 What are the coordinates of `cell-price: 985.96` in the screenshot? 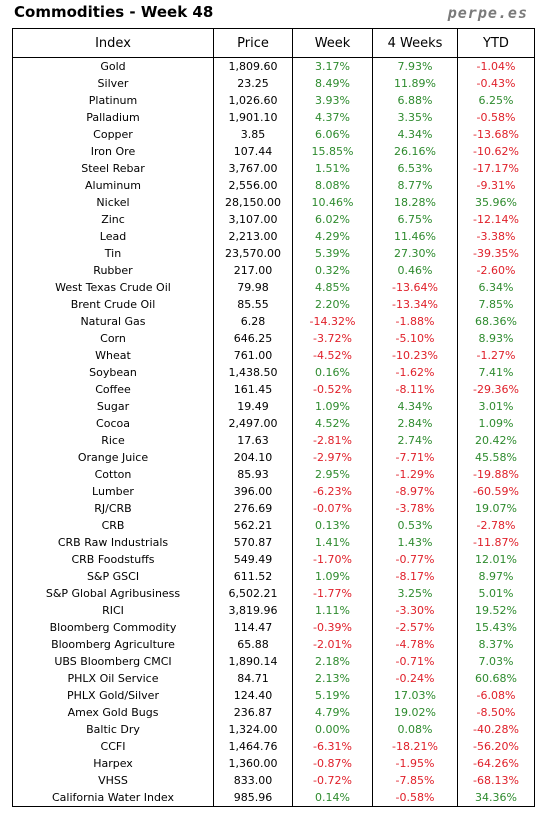 It's located at (253, 798).